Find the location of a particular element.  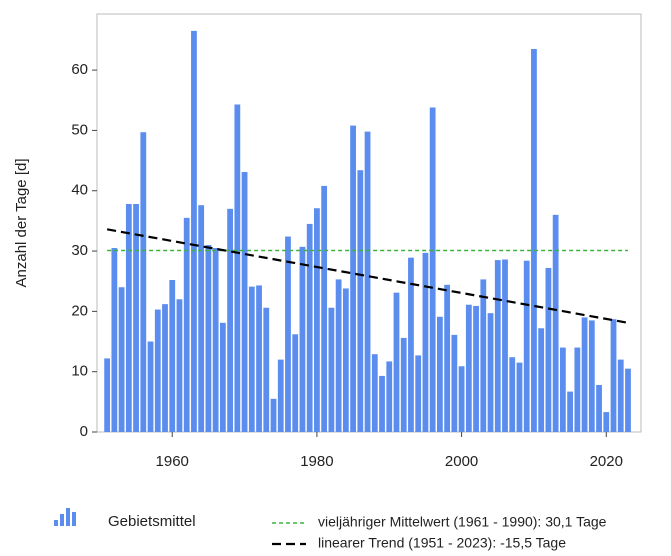

trend-line is located at coordinates (367, 276).